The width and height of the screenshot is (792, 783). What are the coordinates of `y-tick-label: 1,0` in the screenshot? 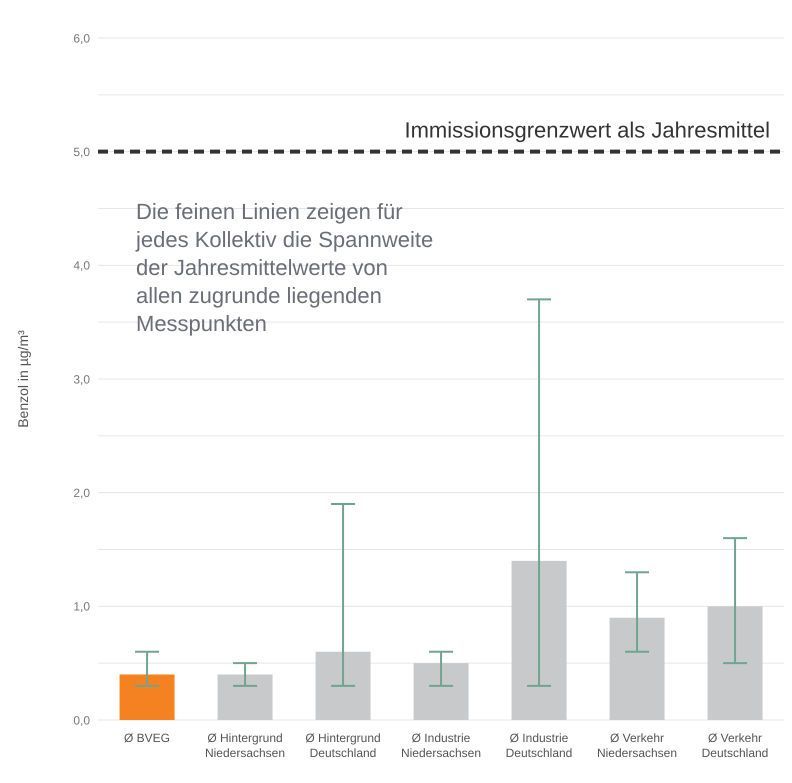 It's located at (81, 607).